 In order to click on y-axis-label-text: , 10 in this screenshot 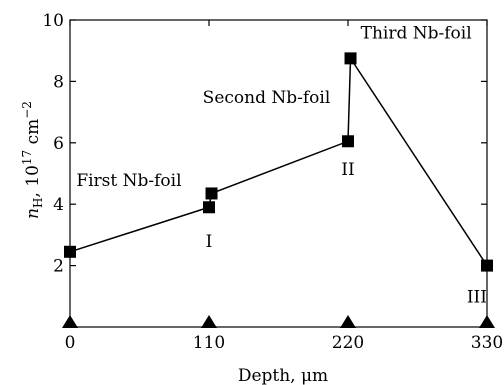, I will do `click(33, 181)`.